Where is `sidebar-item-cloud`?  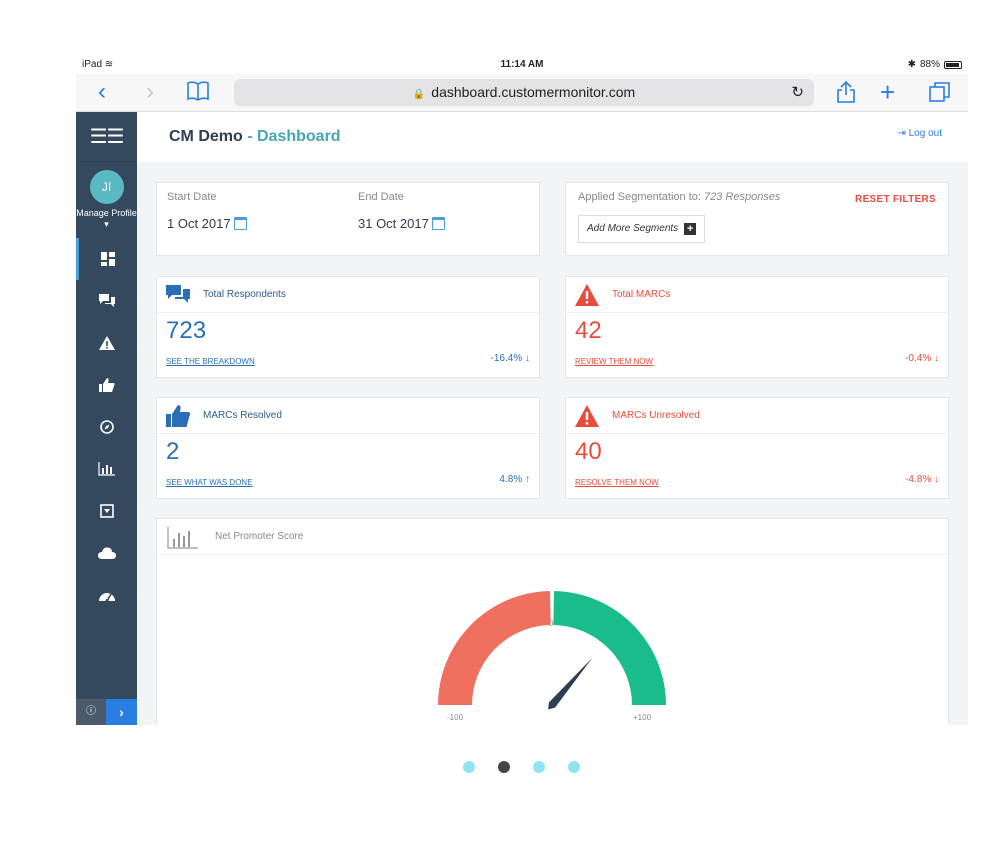 sidebar-item-cloud is located at coordinates (106, 553).